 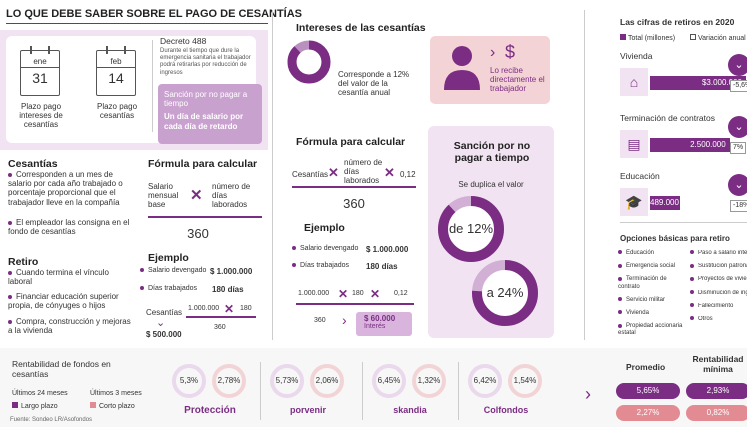 I want to click on rentabilidad-title: Rentabilidad de fondos en cesantías, so click(x=61, y=369).